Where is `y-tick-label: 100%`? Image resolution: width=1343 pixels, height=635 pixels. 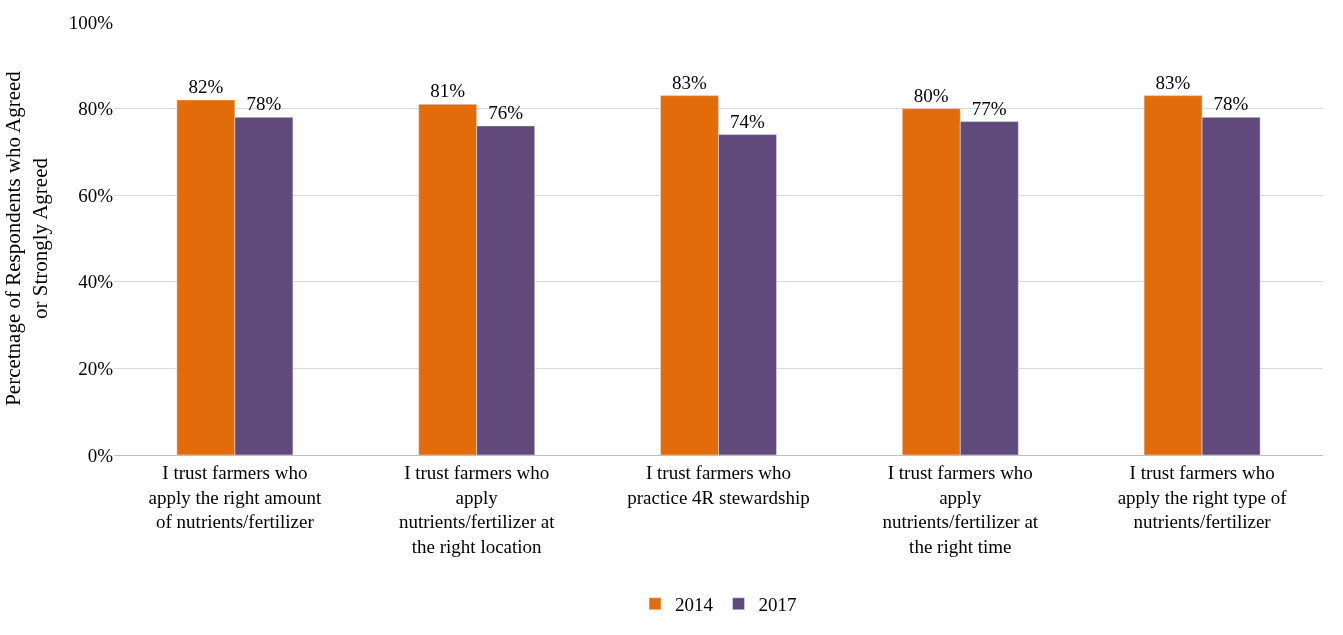 y-tick-label: 100% is located at coordinates (91, 22).